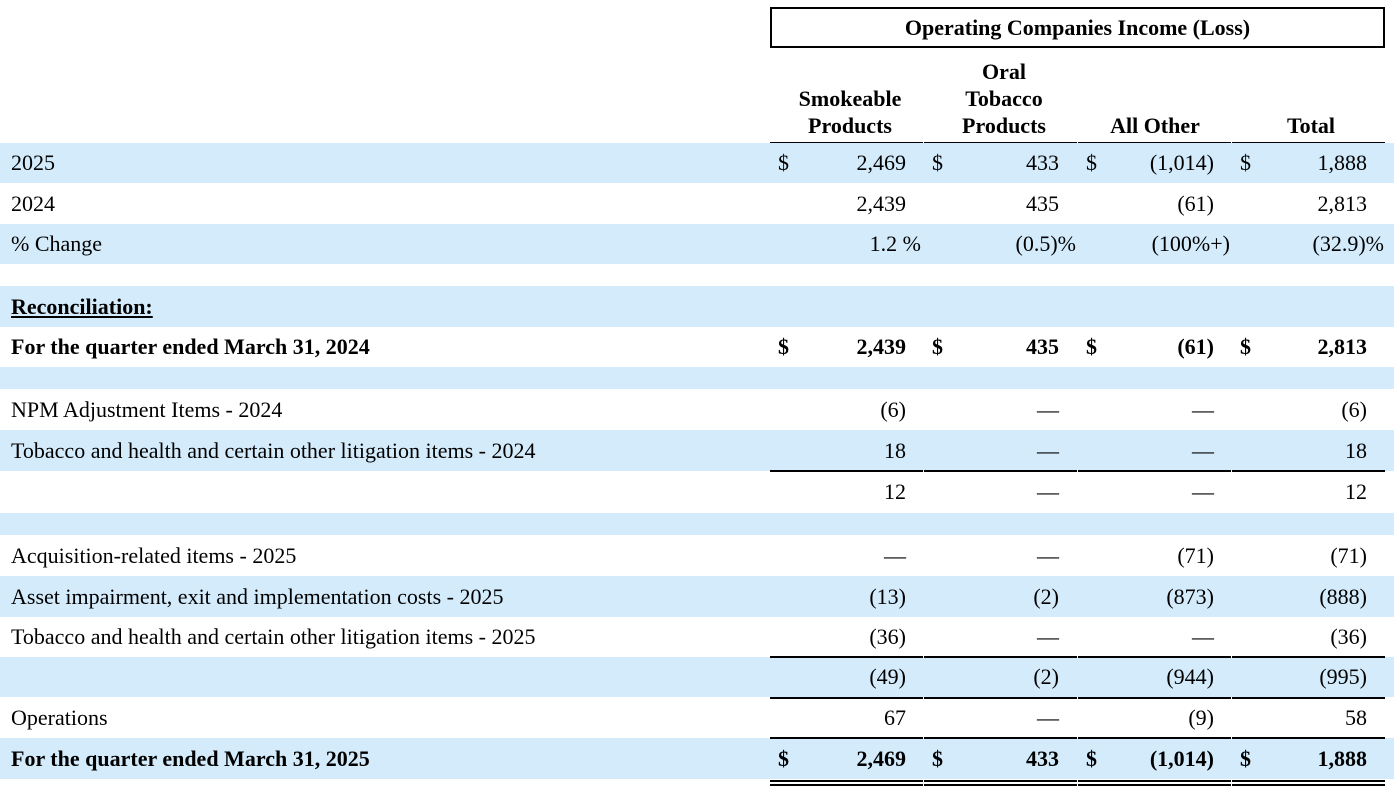 Image resolution: width=1394 pixels, height=786 pixels. I want to click on value-total: 12, so click(1356, 491).